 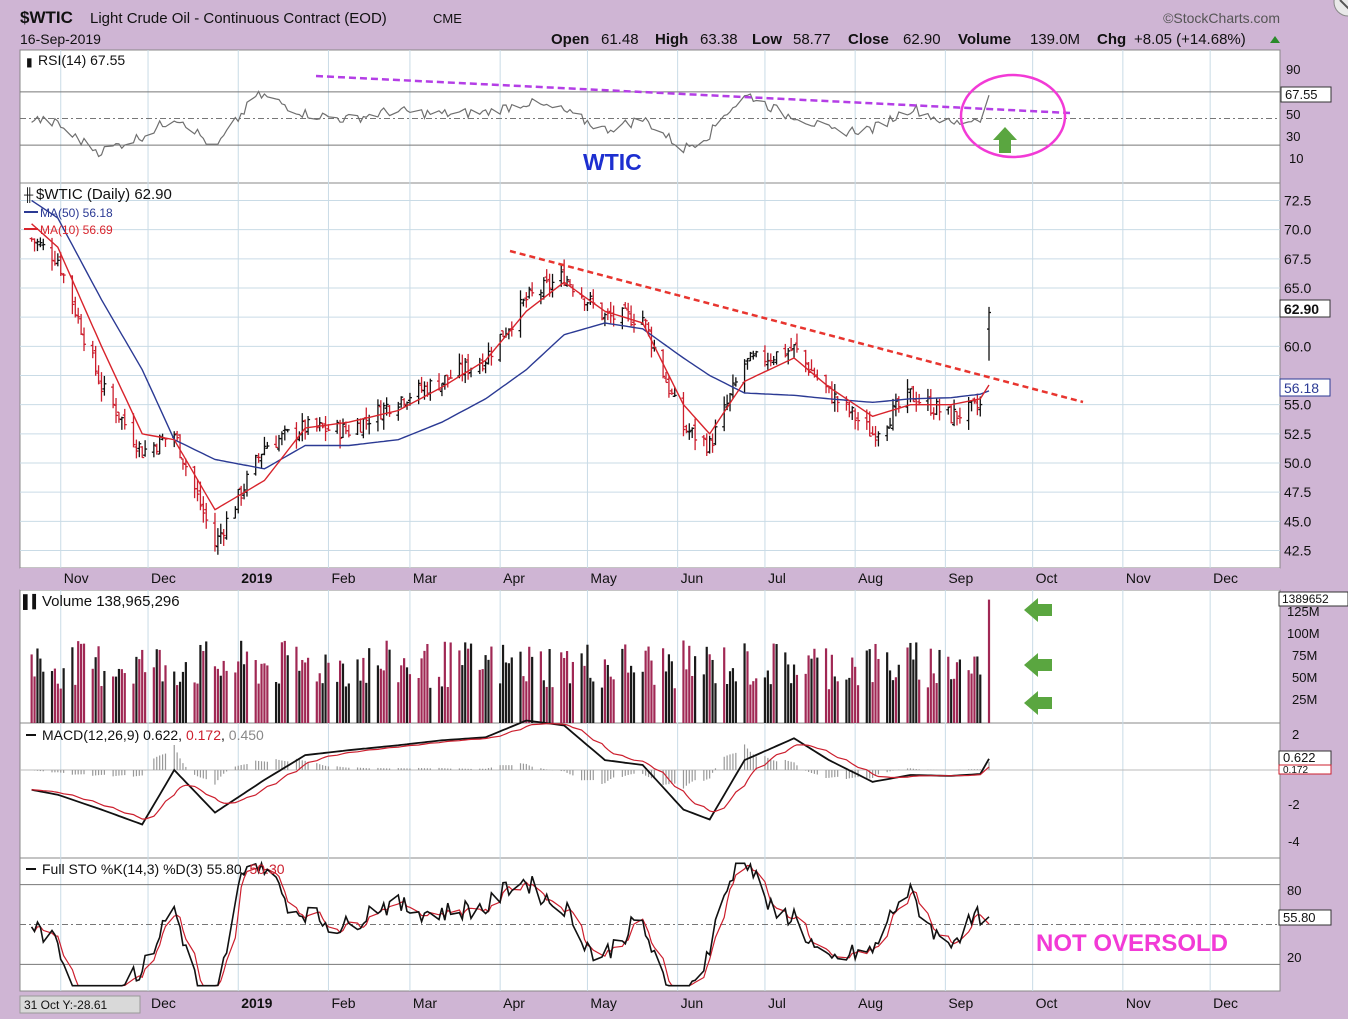 What do you see at coordinates (1294, 788) in the screenshot?
I see `macd-axis: 2 -2 -4` at bounding box center [1294, 788].